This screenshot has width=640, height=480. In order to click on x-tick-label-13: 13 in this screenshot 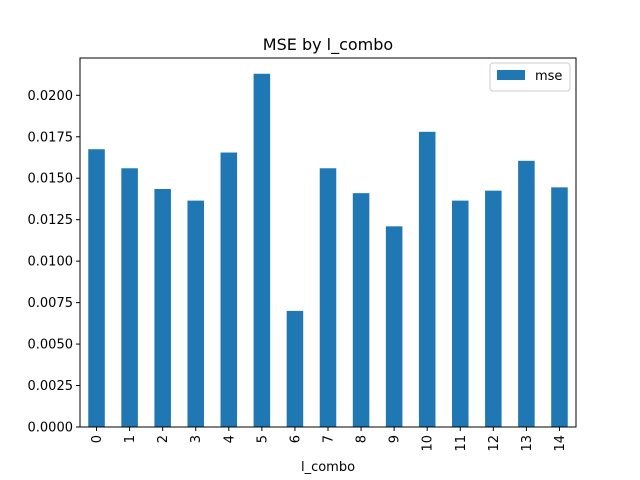, I will do `click(527, 443)`.